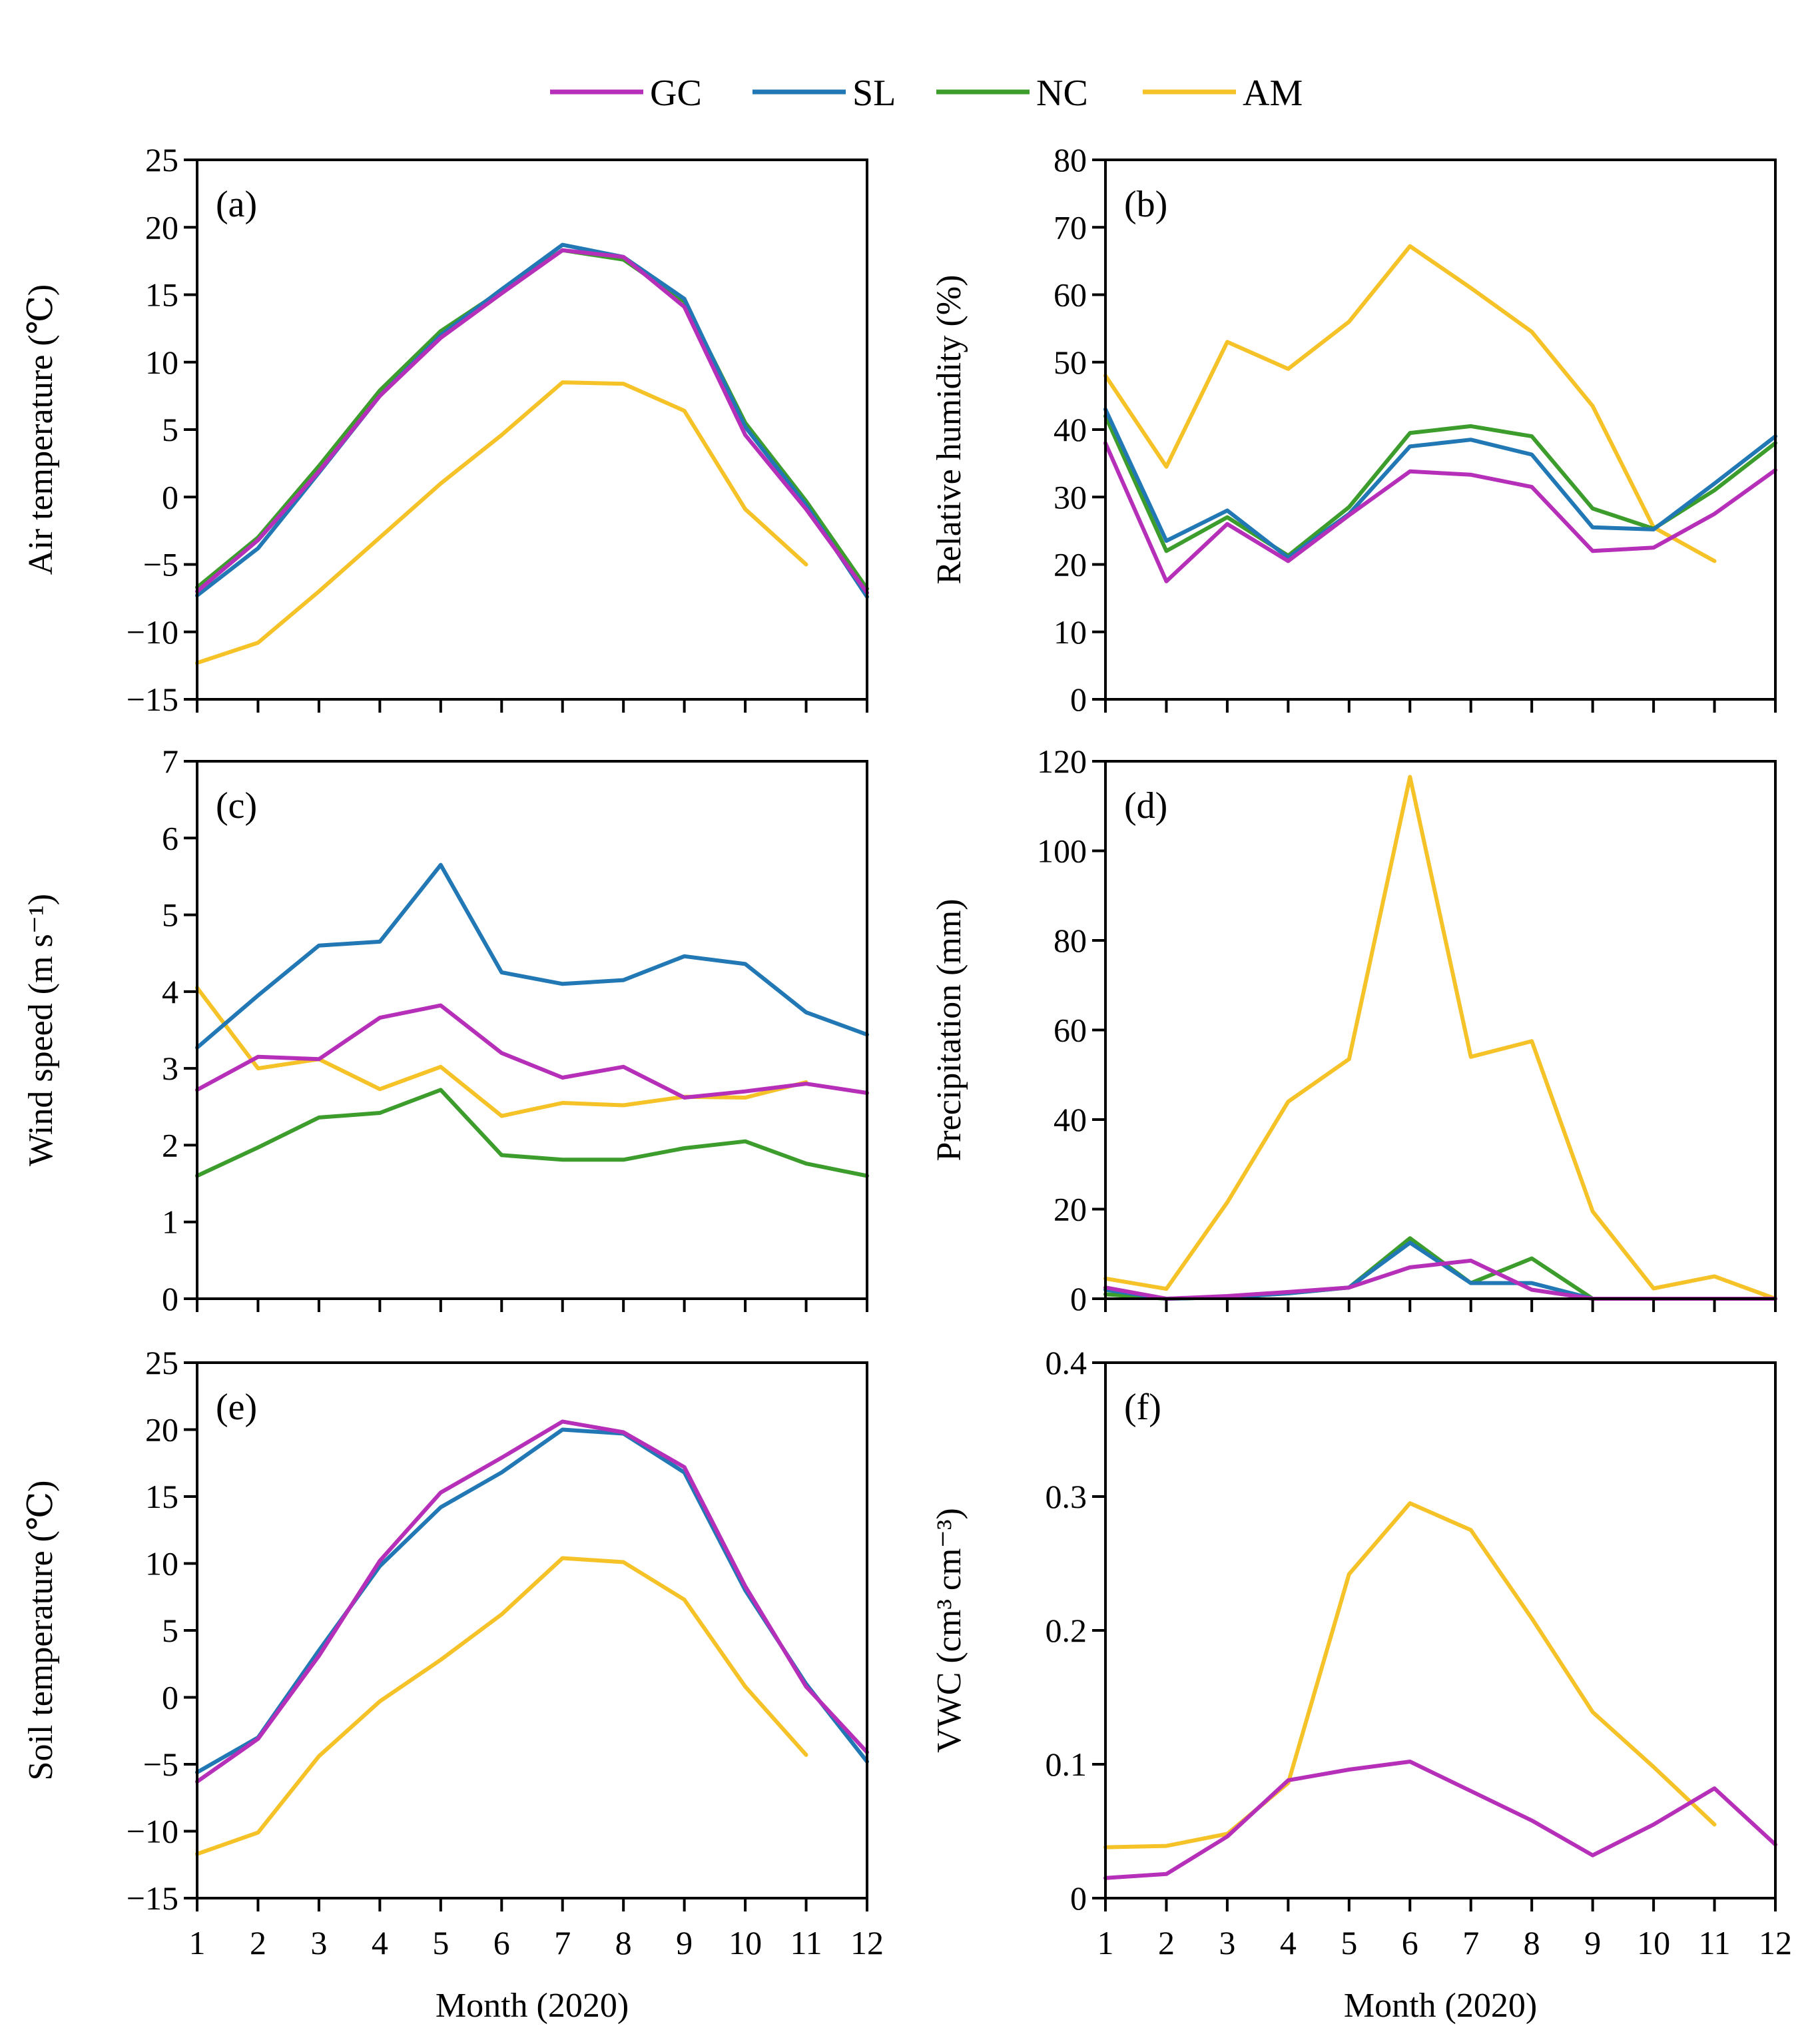 The height and width of the screenshot is (2042, 1820). Describe the element at coordinates (152, 632) in the screenshot. I see `y-tick-label-a: −10` at that location.